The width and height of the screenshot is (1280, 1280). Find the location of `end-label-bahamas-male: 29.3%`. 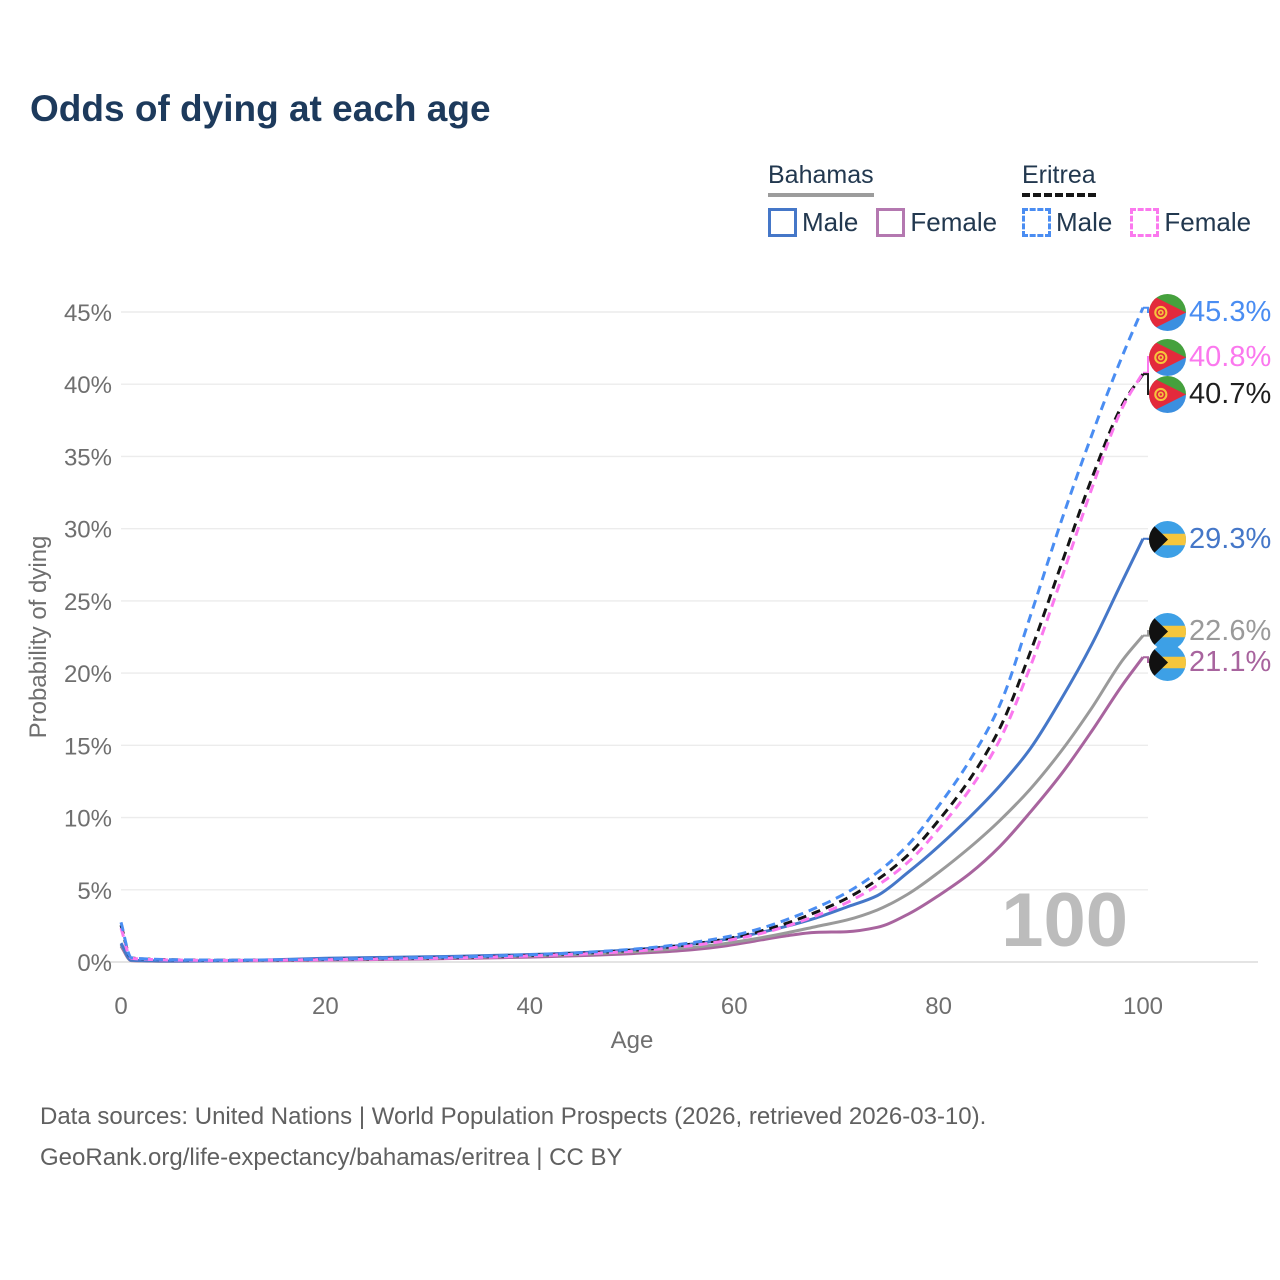

end-label-bahamas-male: 29.3% is located at coordinates (1210, 539).